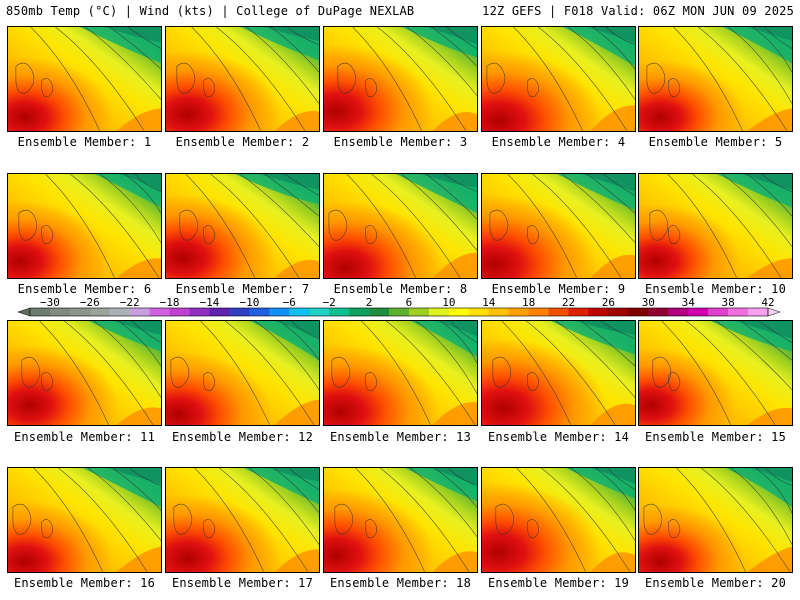  I want to click on colorbar-high-arrow, so click(774, 312).